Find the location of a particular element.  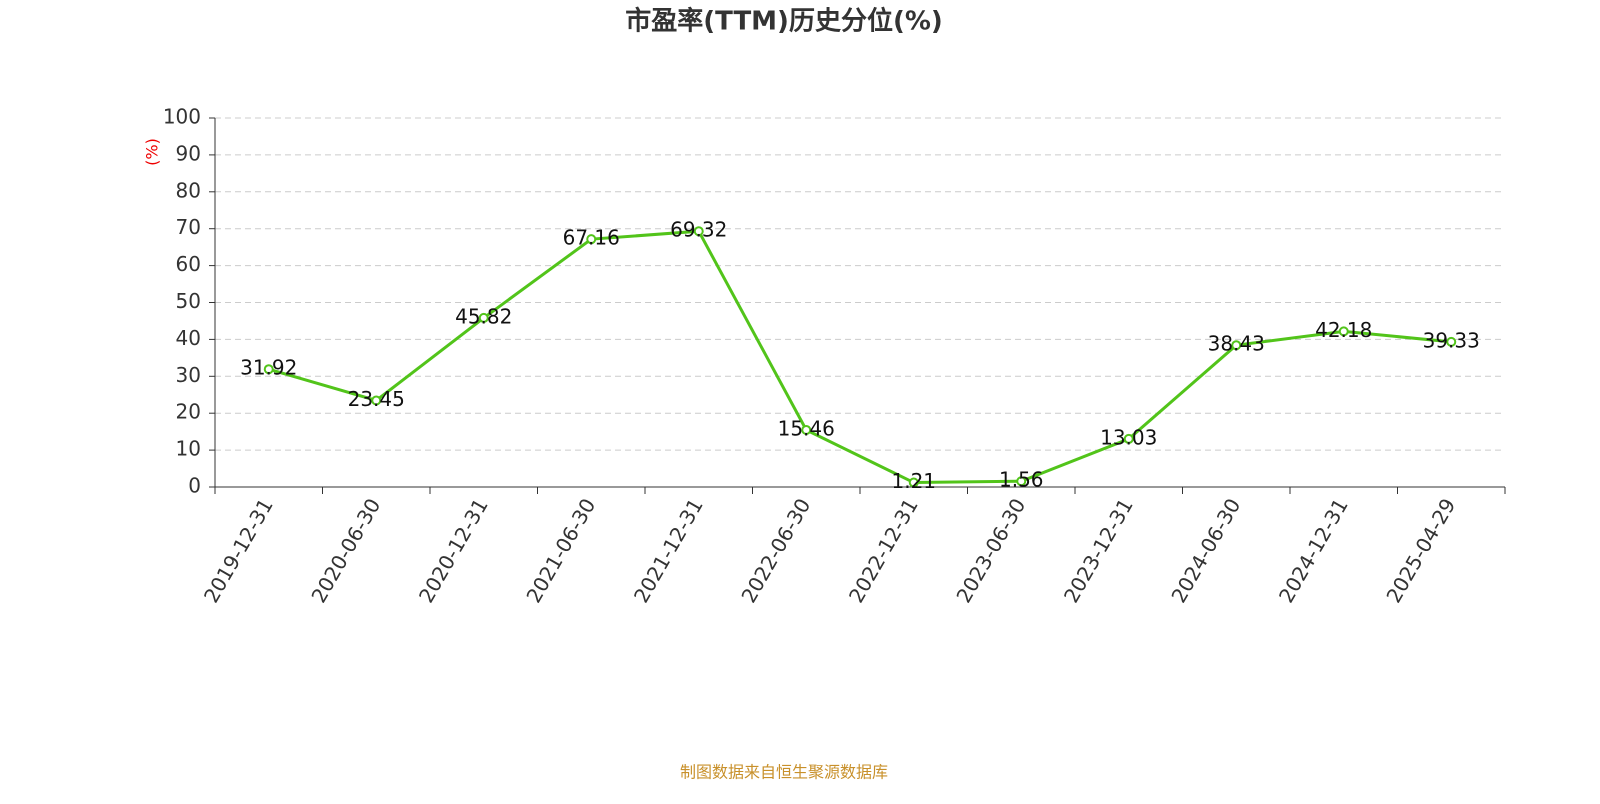

y-tick-label: 100 is located at coordinates (182, 117).